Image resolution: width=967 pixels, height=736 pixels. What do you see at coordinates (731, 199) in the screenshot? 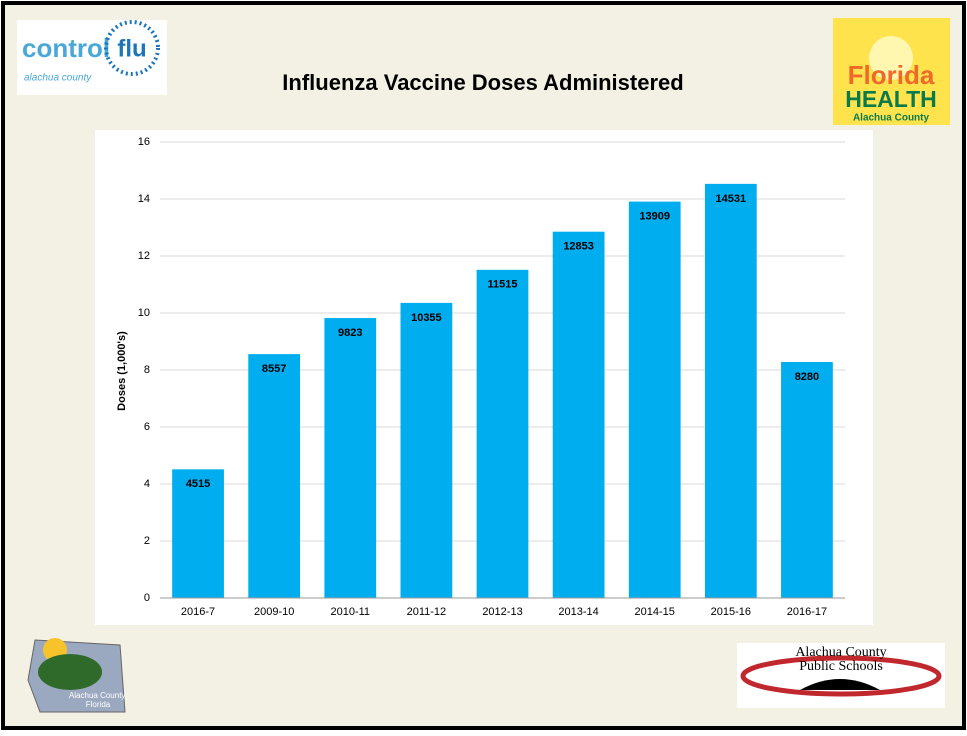
I see `value-label: 14531` at bounding box center [731, 199].